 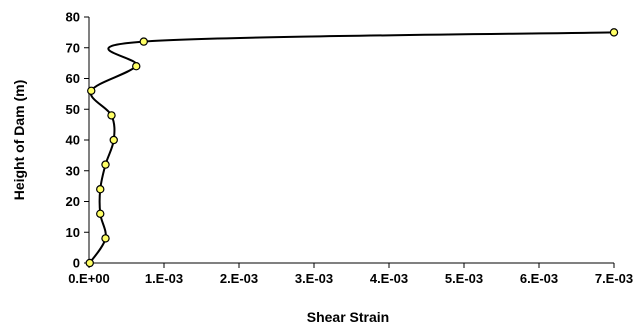 I want to click on y-tick-label: 60, so click(x=73, y=78).